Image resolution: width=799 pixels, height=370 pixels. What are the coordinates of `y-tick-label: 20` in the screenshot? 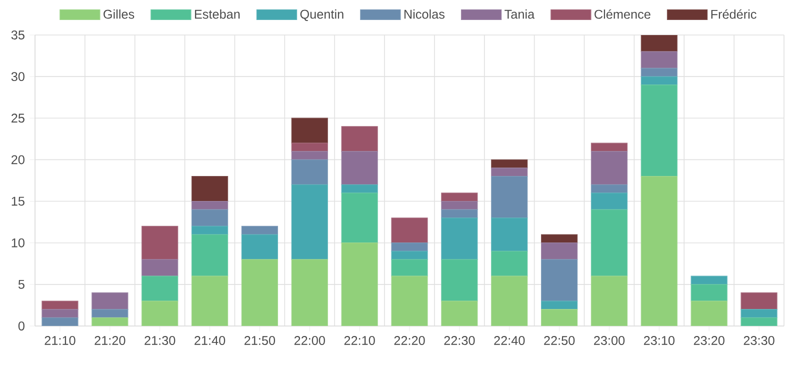 It's located at (18, 159).